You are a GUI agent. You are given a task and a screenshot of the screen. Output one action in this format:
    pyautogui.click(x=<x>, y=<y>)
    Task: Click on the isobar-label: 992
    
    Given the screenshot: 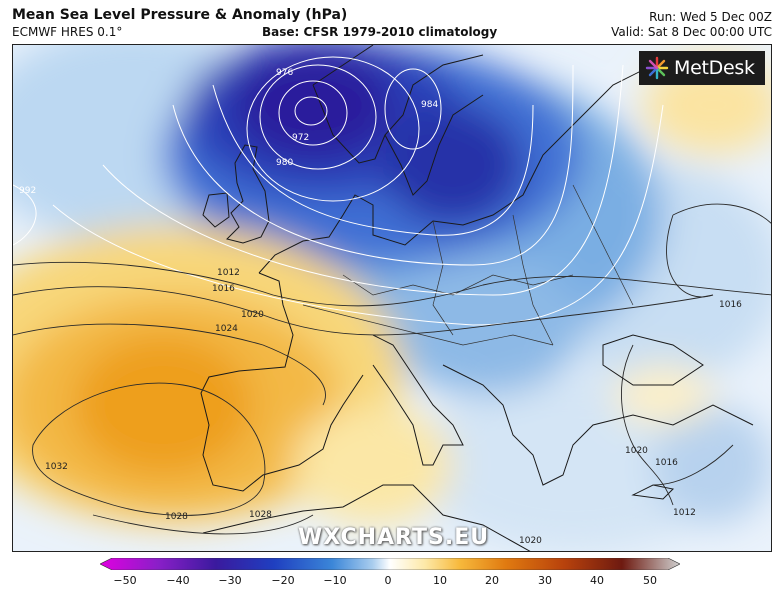 What is the action you would take?
    pyautogui.click(x=27, y=191)
    